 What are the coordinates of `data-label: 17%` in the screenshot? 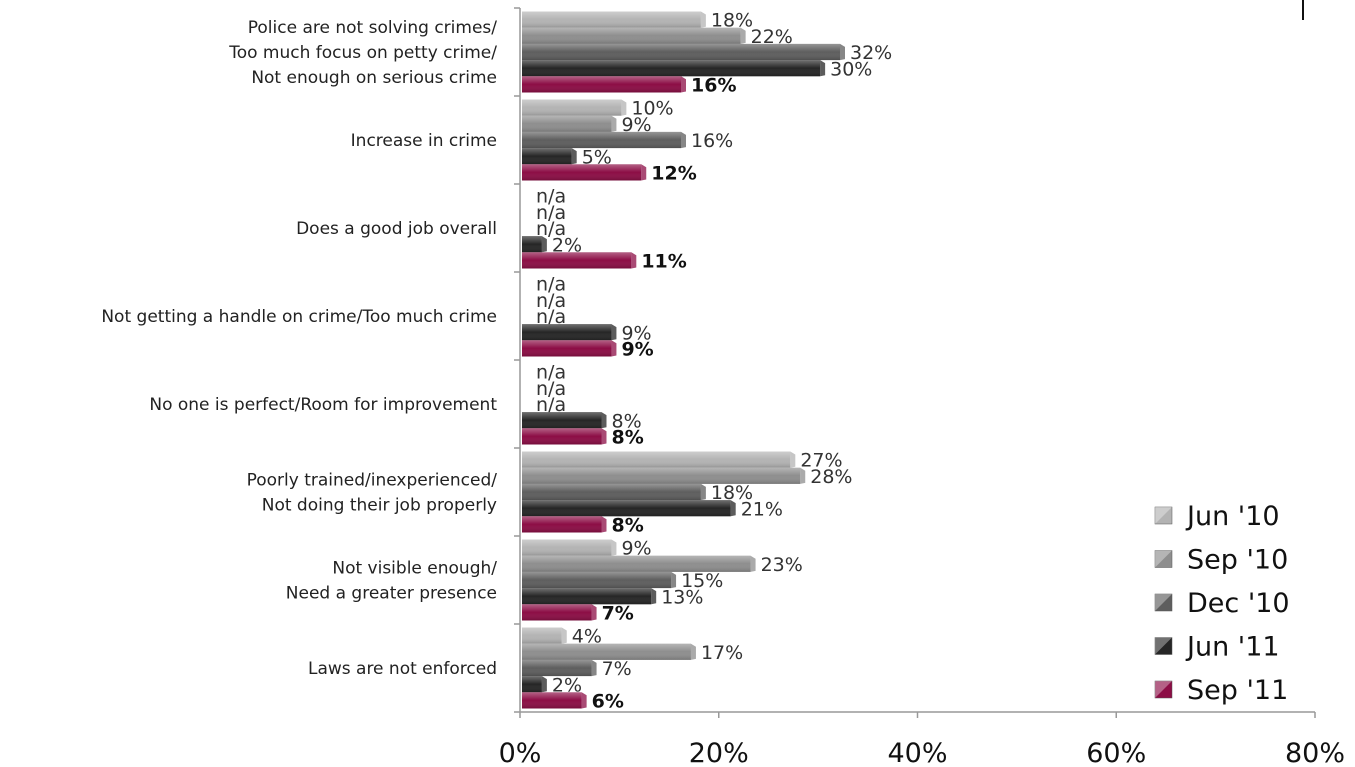 It's located at (722, 653).